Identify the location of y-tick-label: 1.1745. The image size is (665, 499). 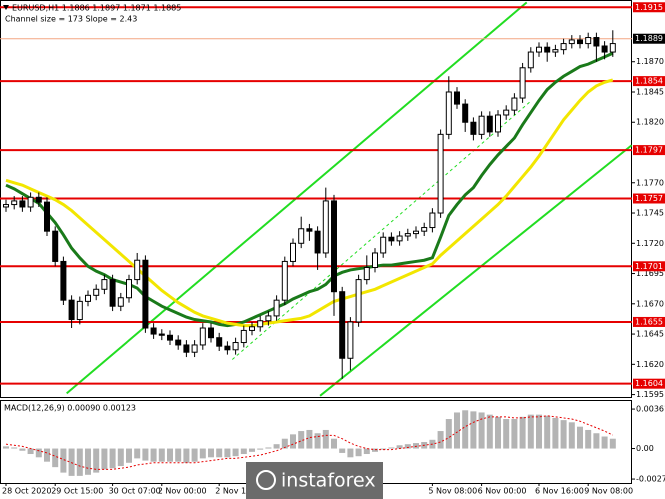
(650, 213).